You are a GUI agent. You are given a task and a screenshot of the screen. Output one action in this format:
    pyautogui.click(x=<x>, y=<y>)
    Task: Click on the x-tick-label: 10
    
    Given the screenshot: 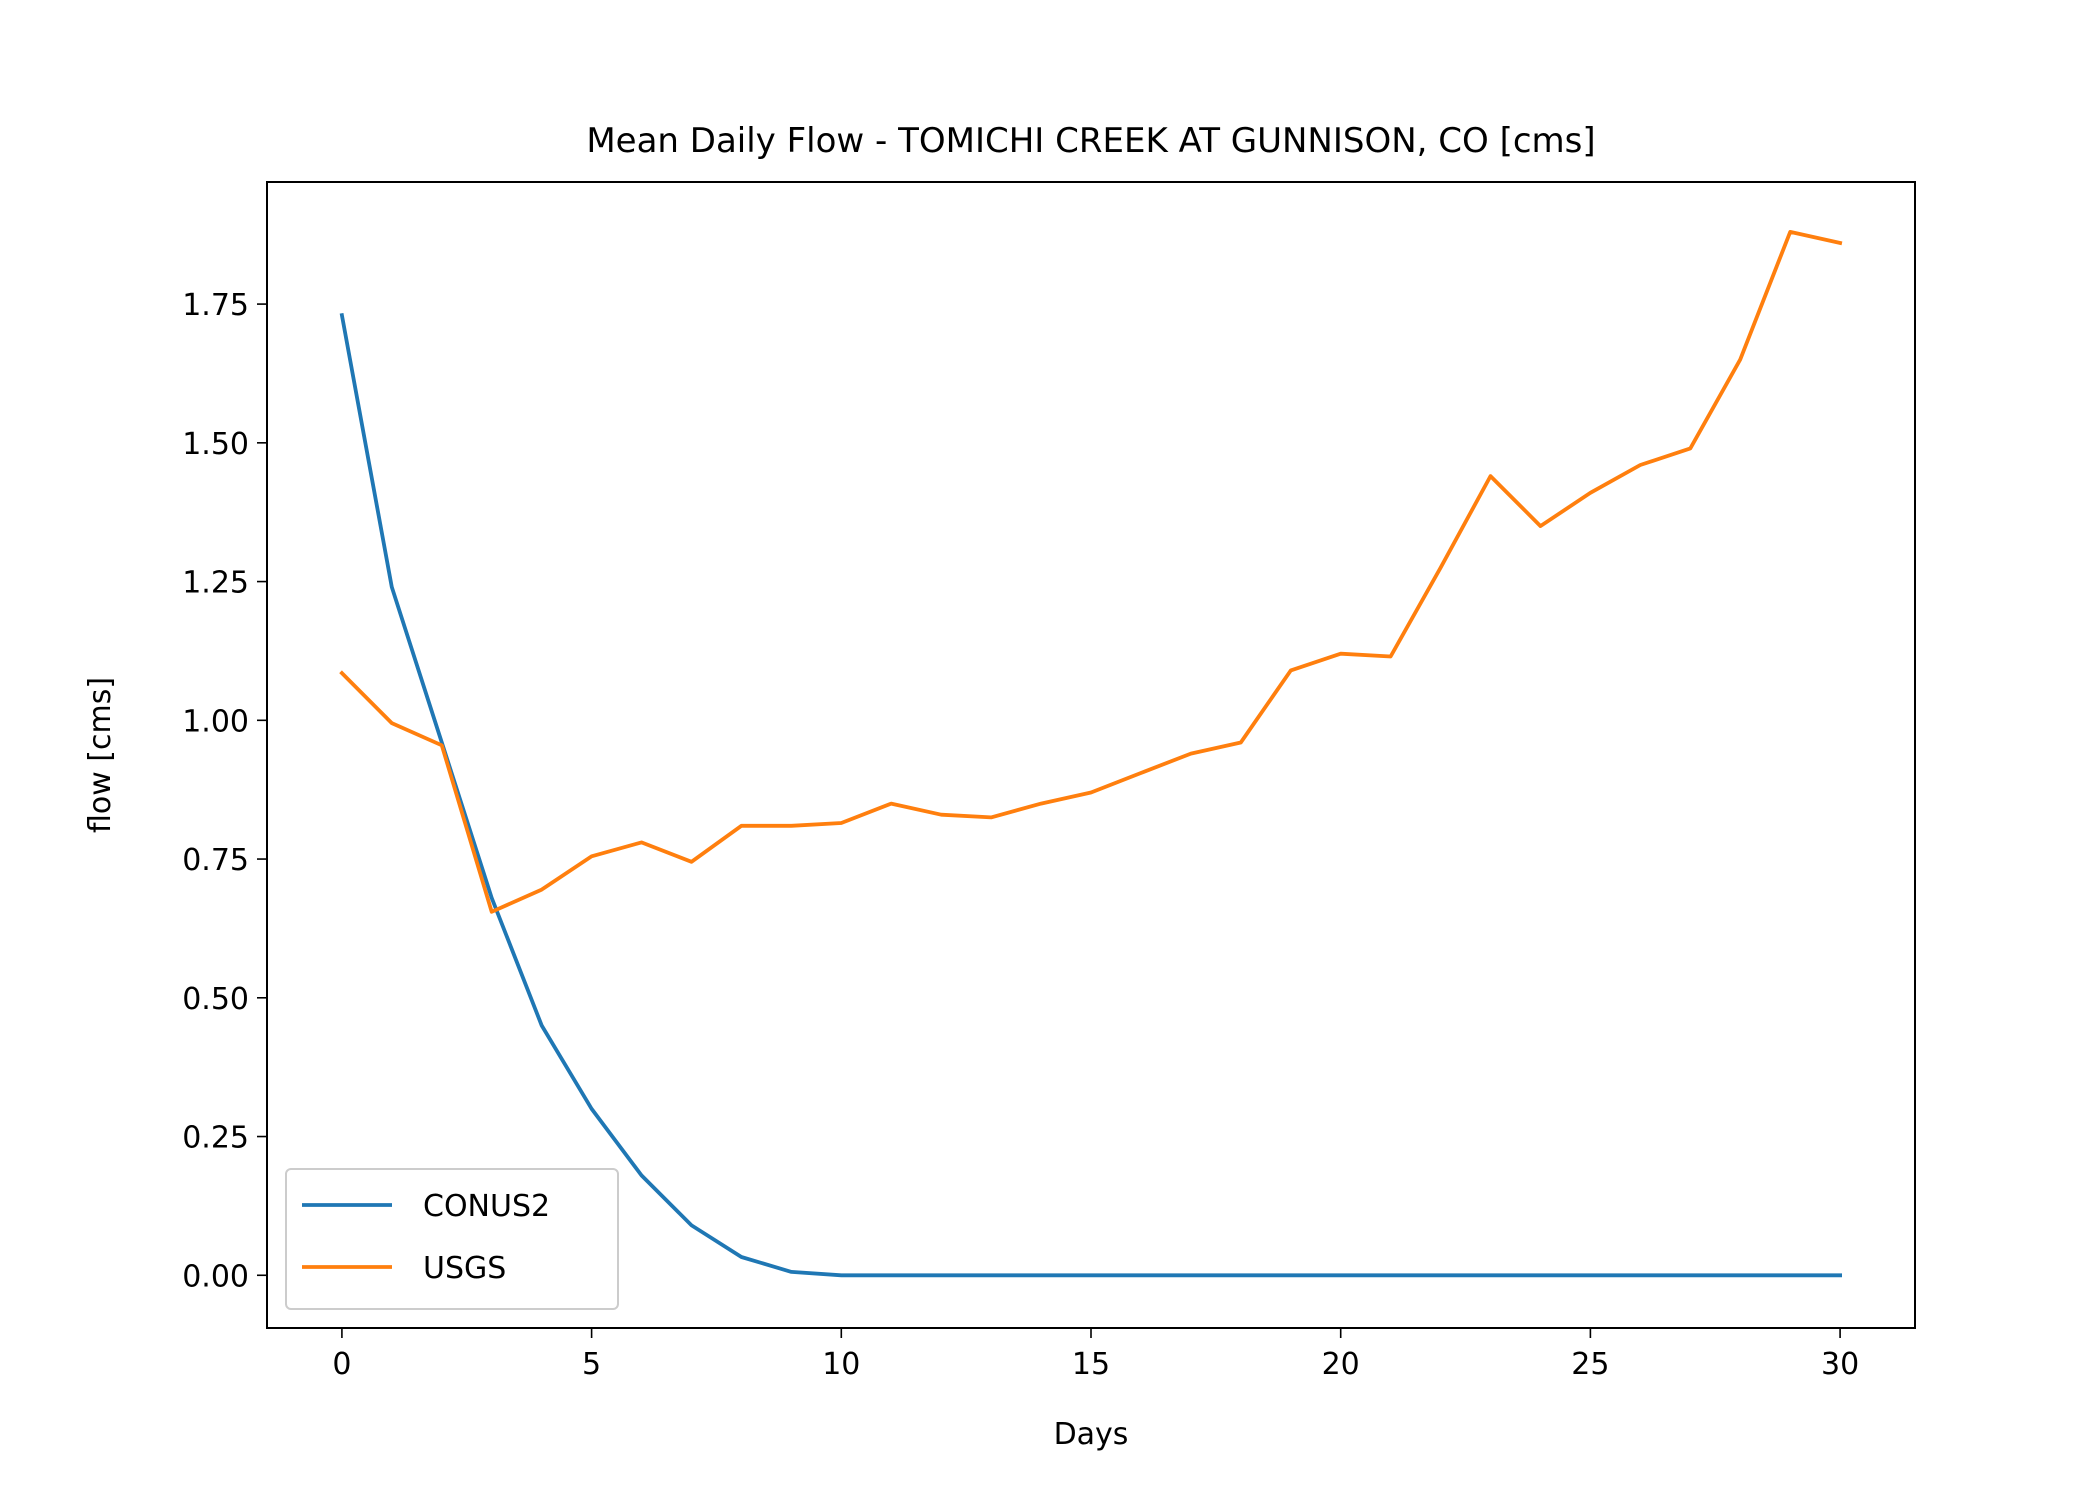 What is the action you would take?
    pyautogui.click(x=841, y=1364)
    